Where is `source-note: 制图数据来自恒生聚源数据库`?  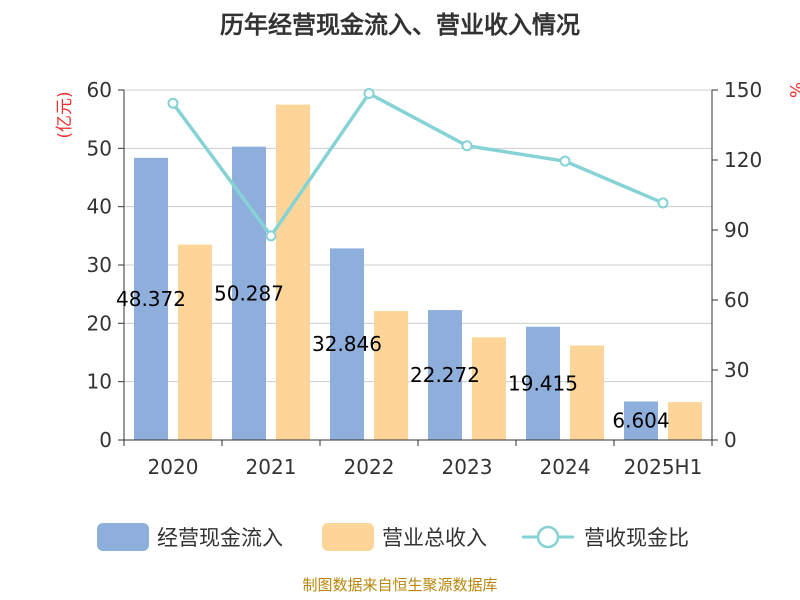 source-note: 制图数据来自恒生聚源数据库 is located at coordinates (399, 585).